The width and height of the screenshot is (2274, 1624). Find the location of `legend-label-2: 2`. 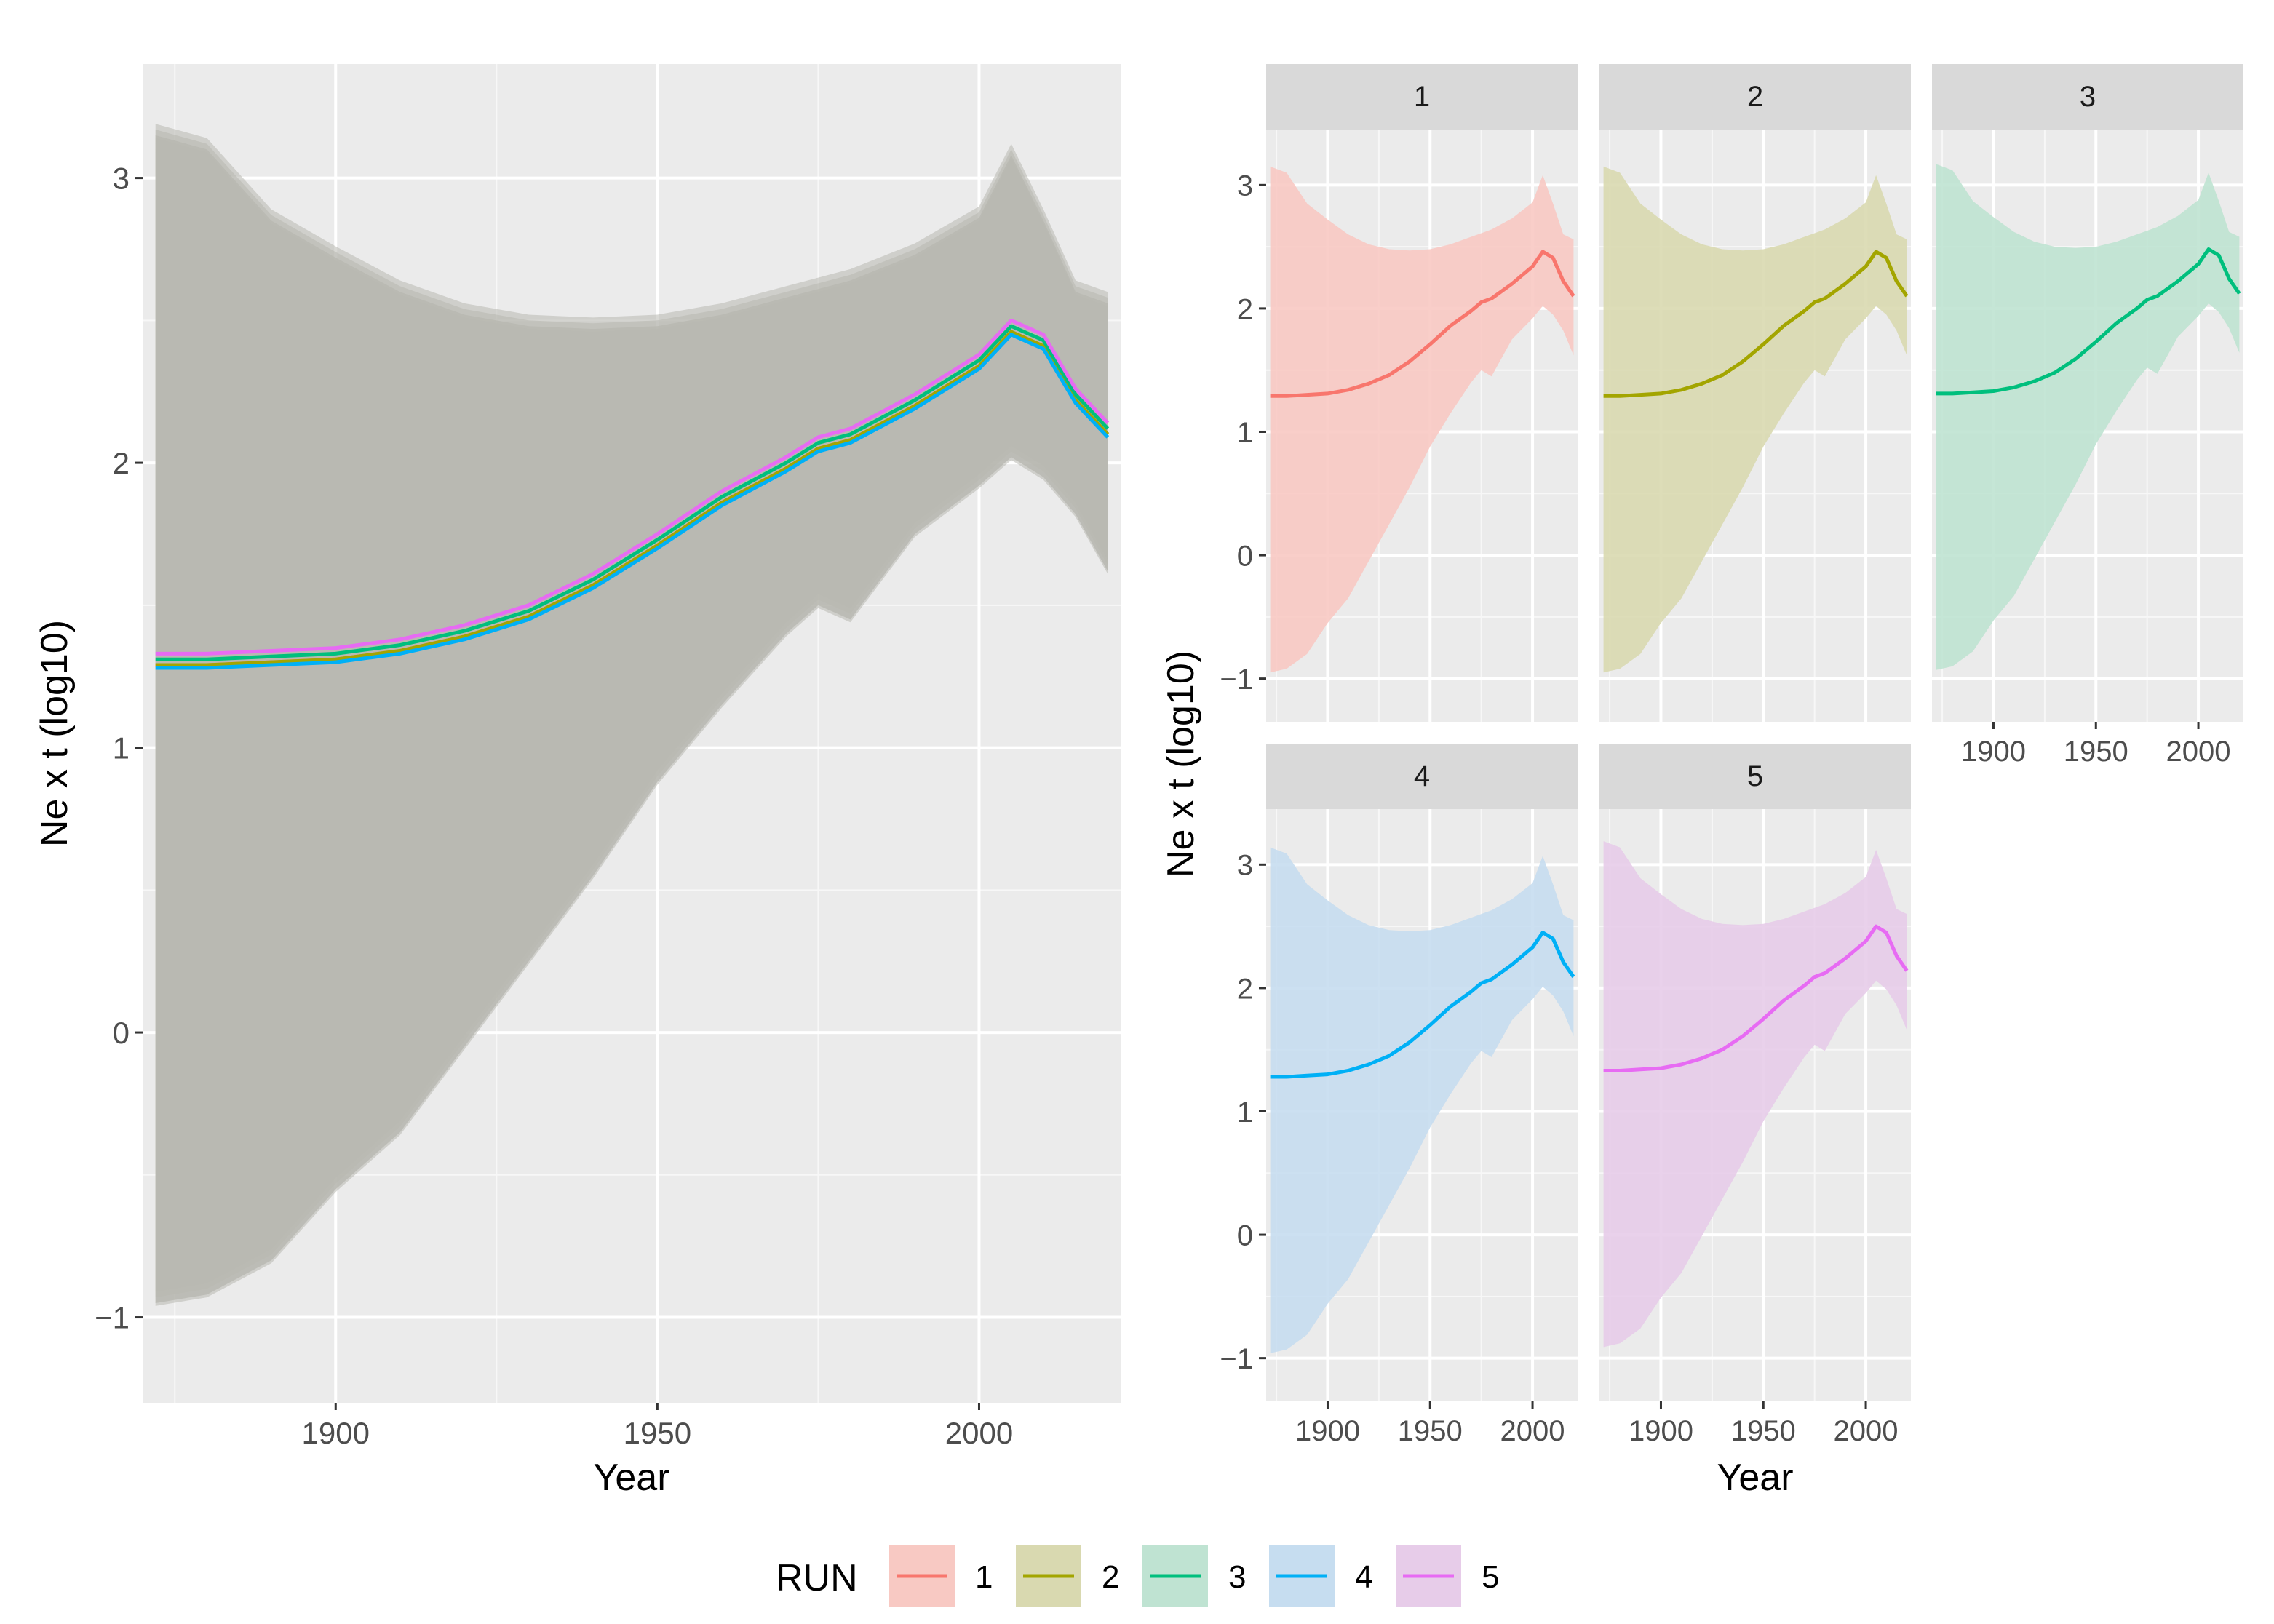

legend-label-2: 2 is located at coordinates (1110, 1577).